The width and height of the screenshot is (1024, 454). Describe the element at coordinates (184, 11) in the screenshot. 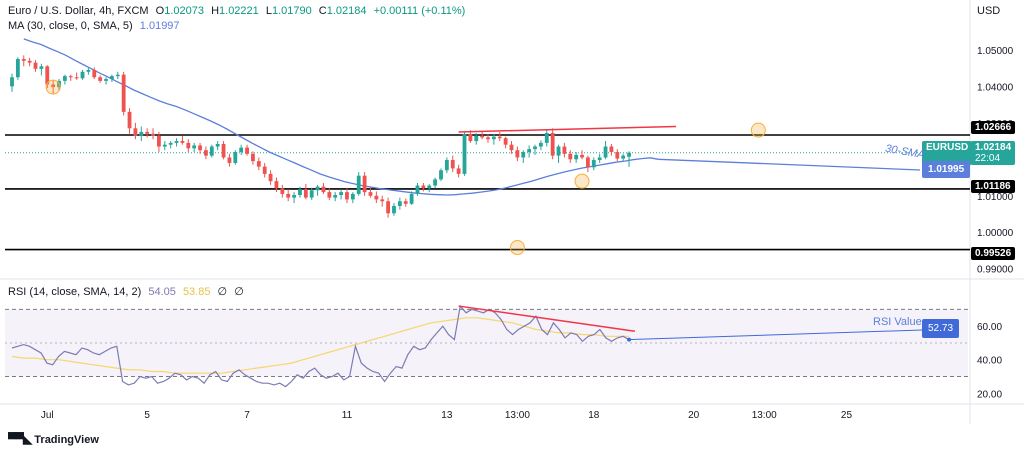

I see `open-value: 1.02073` at that location.